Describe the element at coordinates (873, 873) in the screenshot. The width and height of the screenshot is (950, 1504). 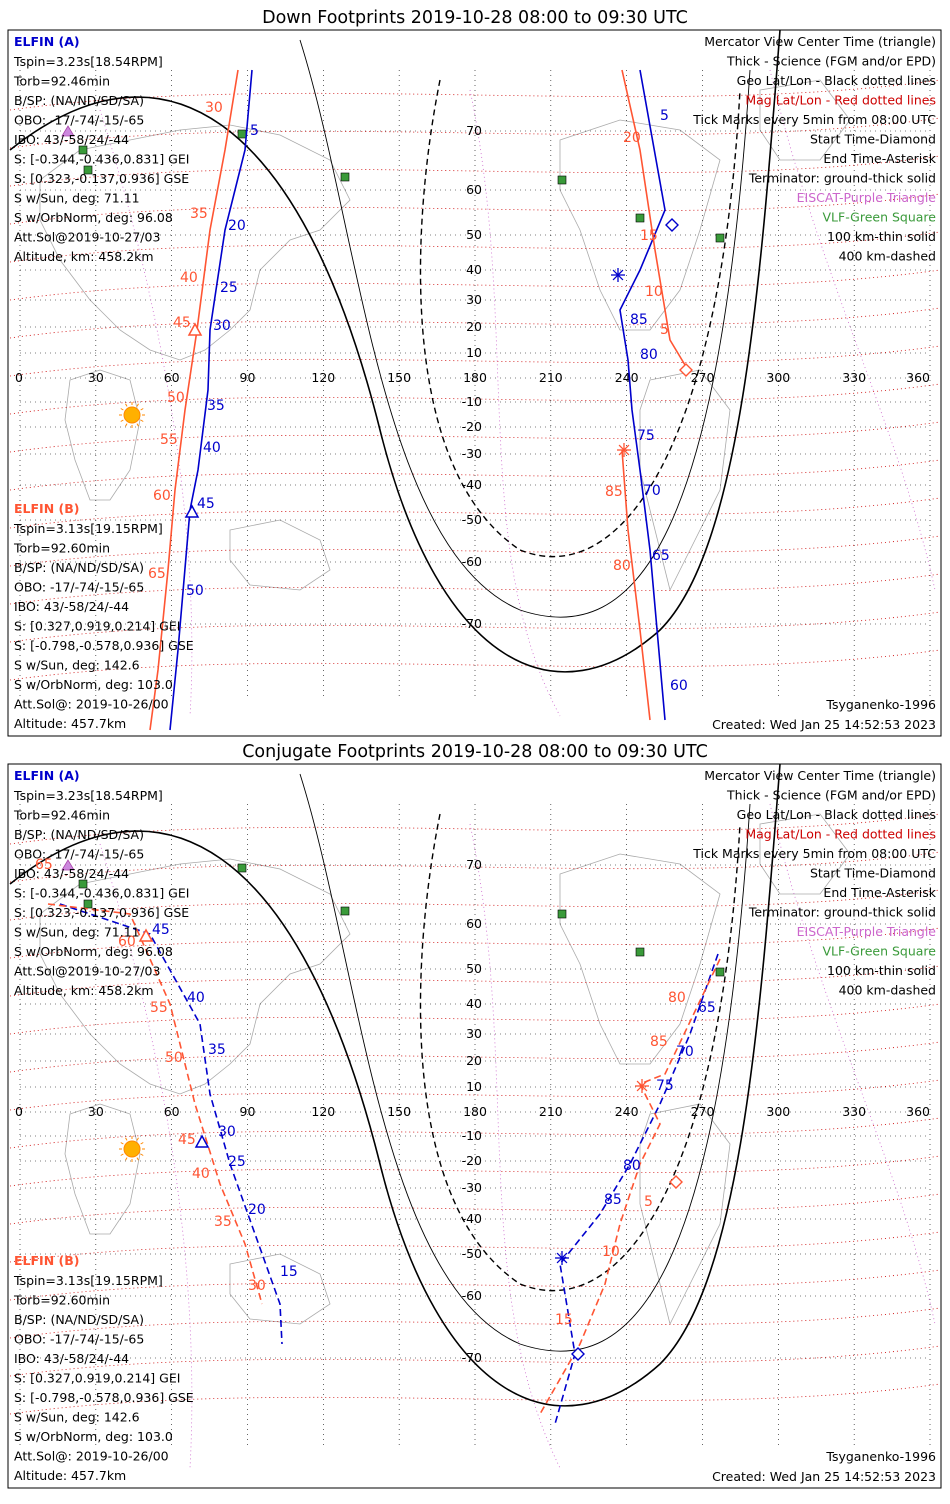
I see `legend-line: Start Time-Diamond` at that location.